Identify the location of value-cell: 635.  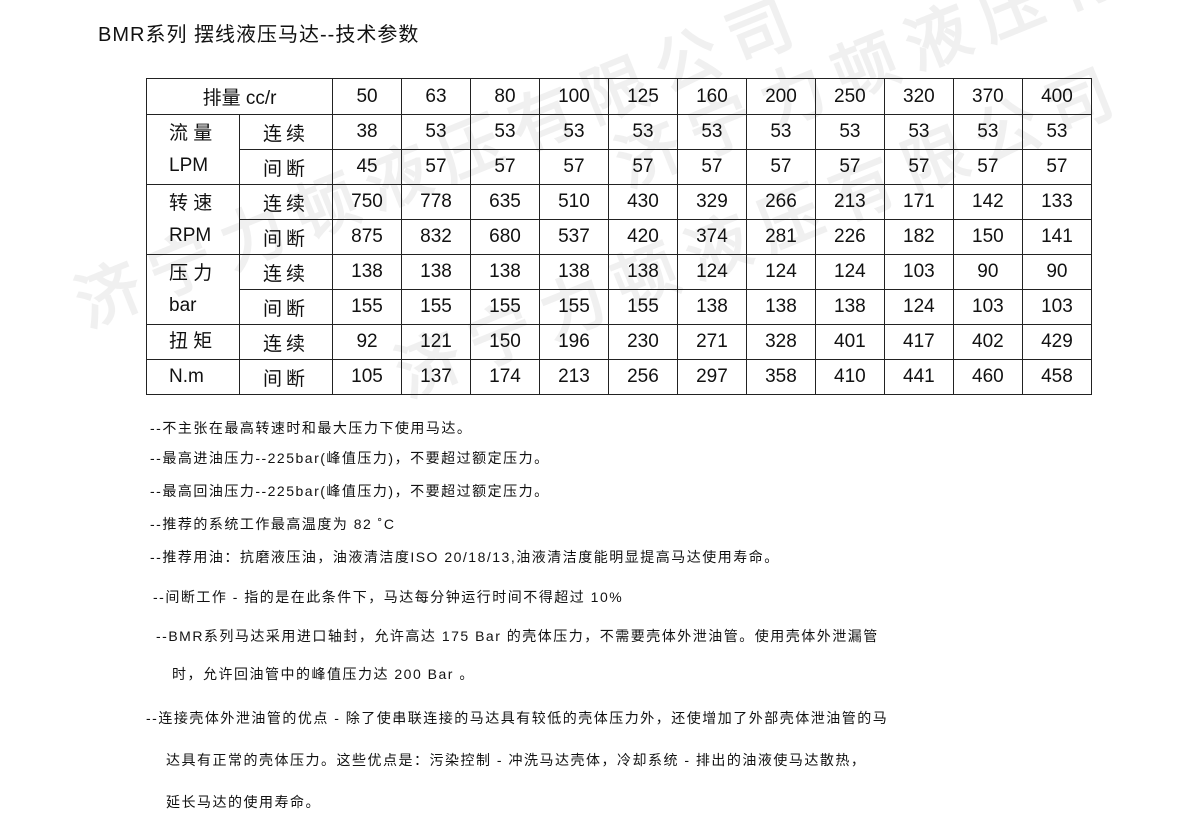
(504, 202).